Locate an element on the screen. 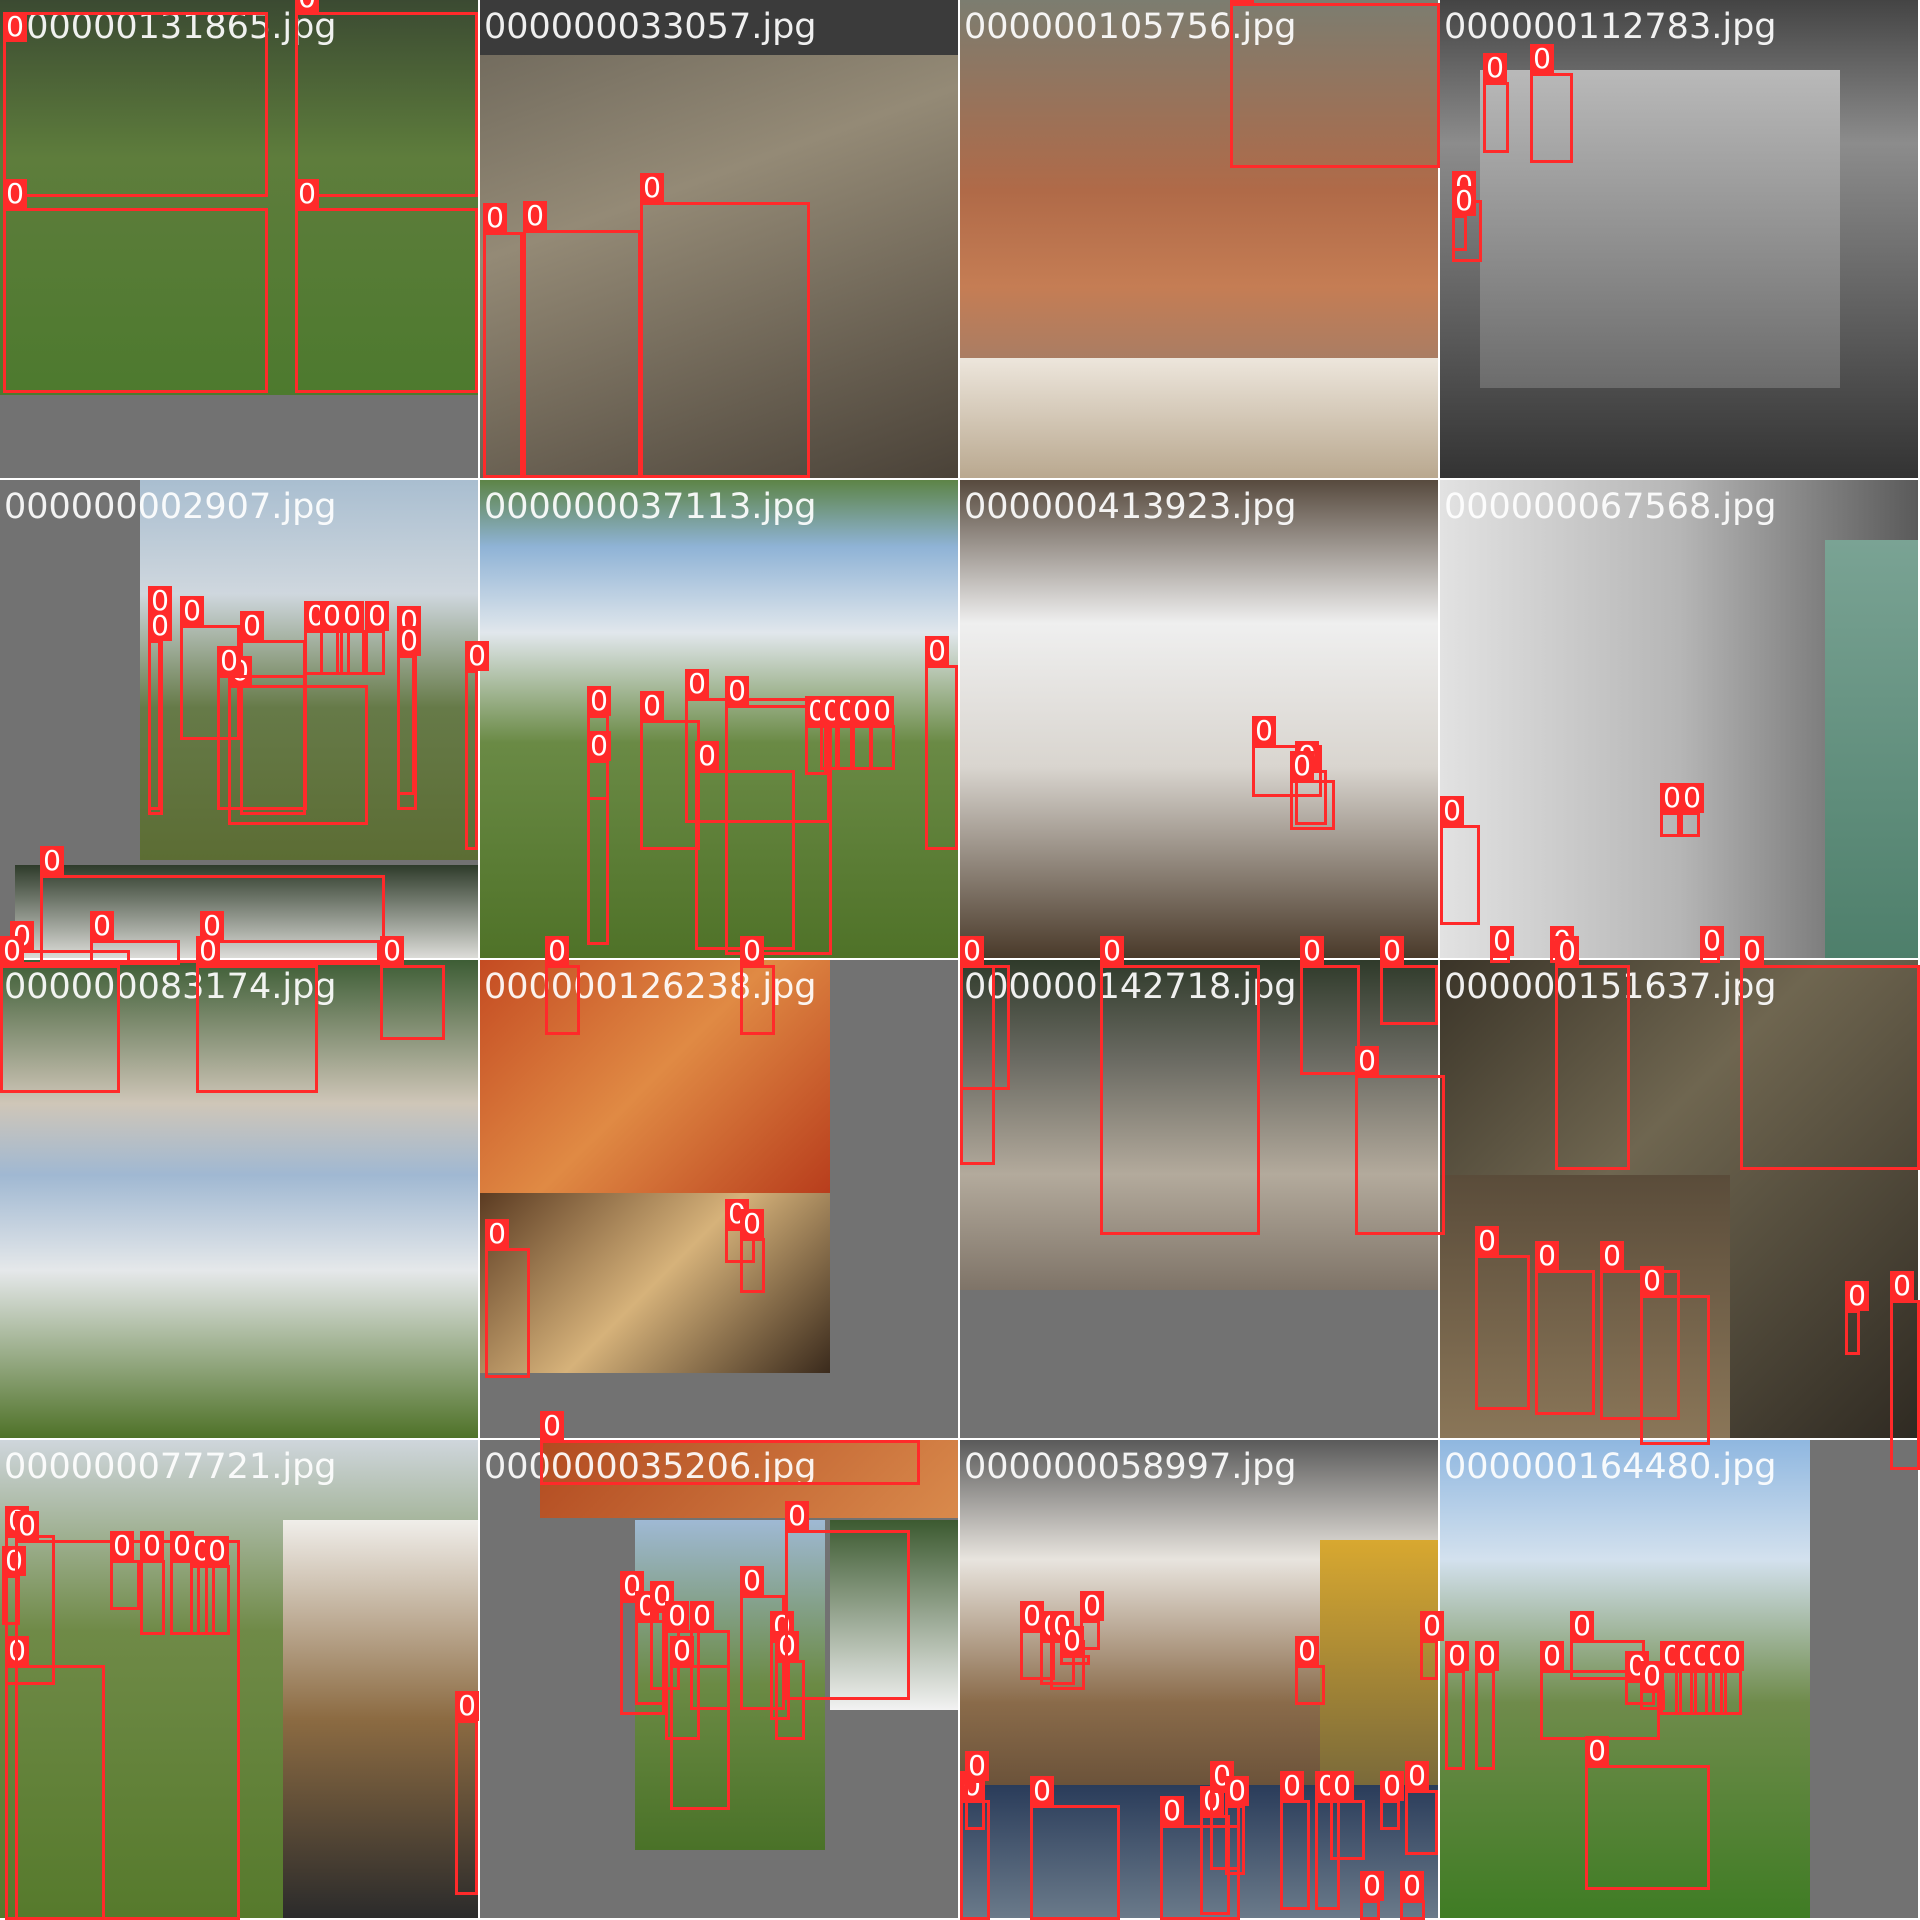  mosaic-tile: 000000067568.jpg is located at coordinates (1679, 719).